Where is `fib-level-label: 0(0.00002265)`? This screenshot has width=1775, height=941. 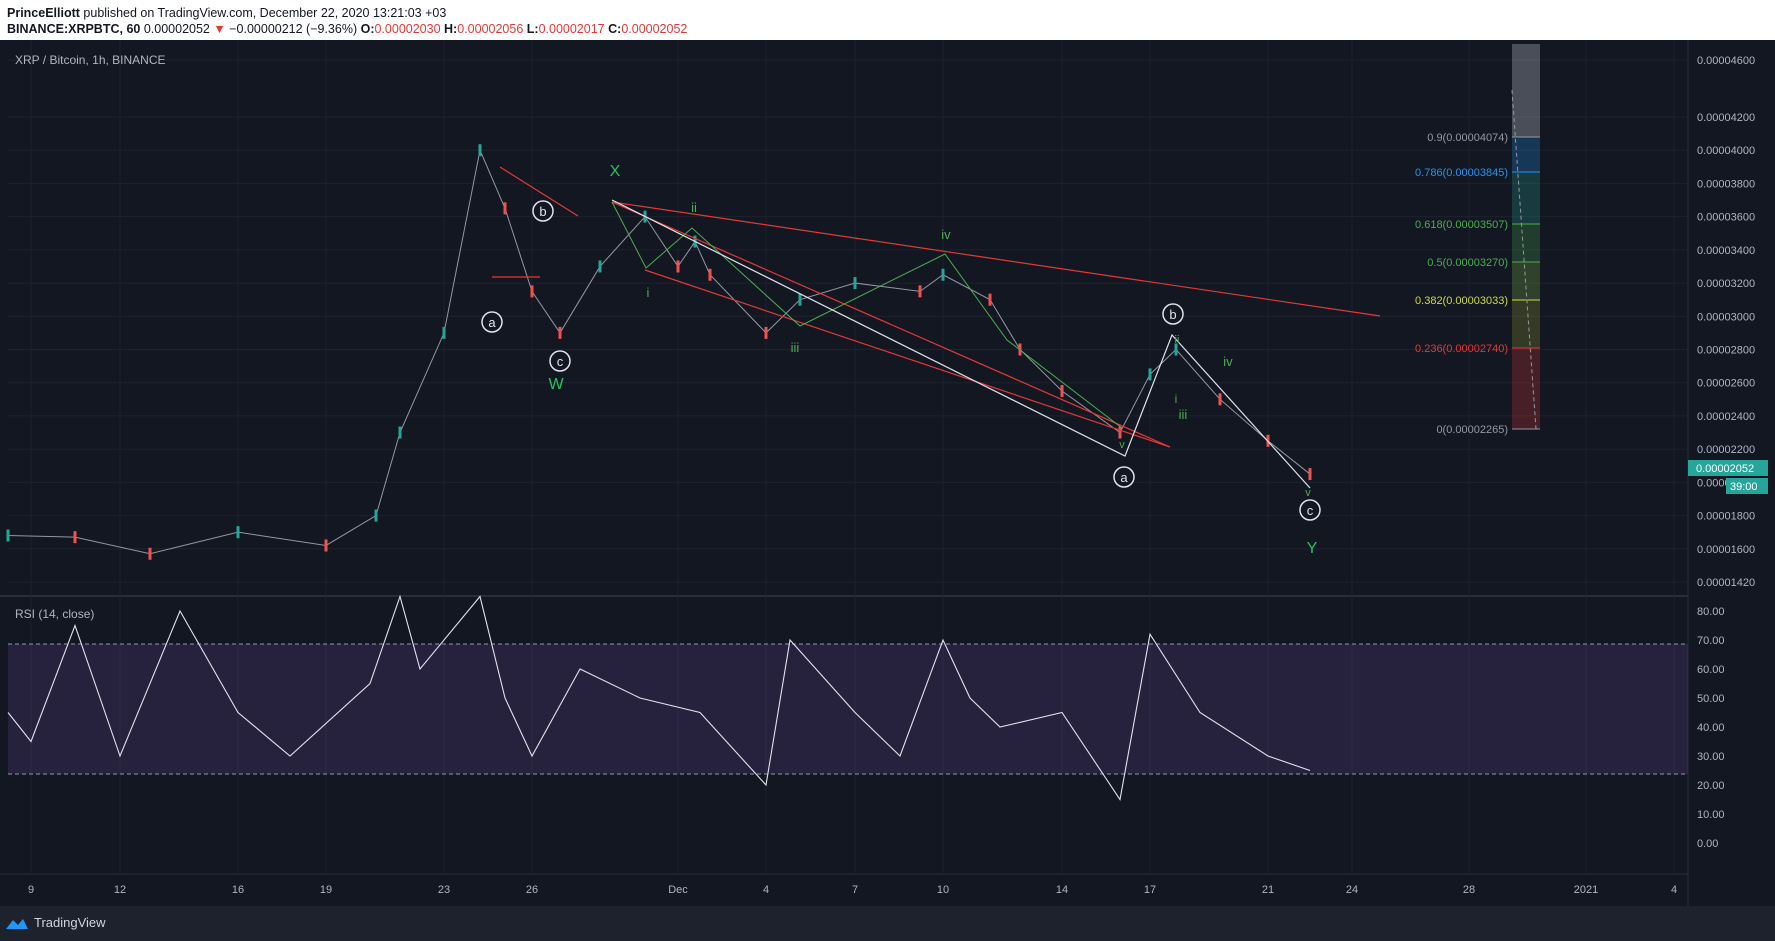
fib-level-label: 0(0.00002265) is located at coordinates (1472, 430).